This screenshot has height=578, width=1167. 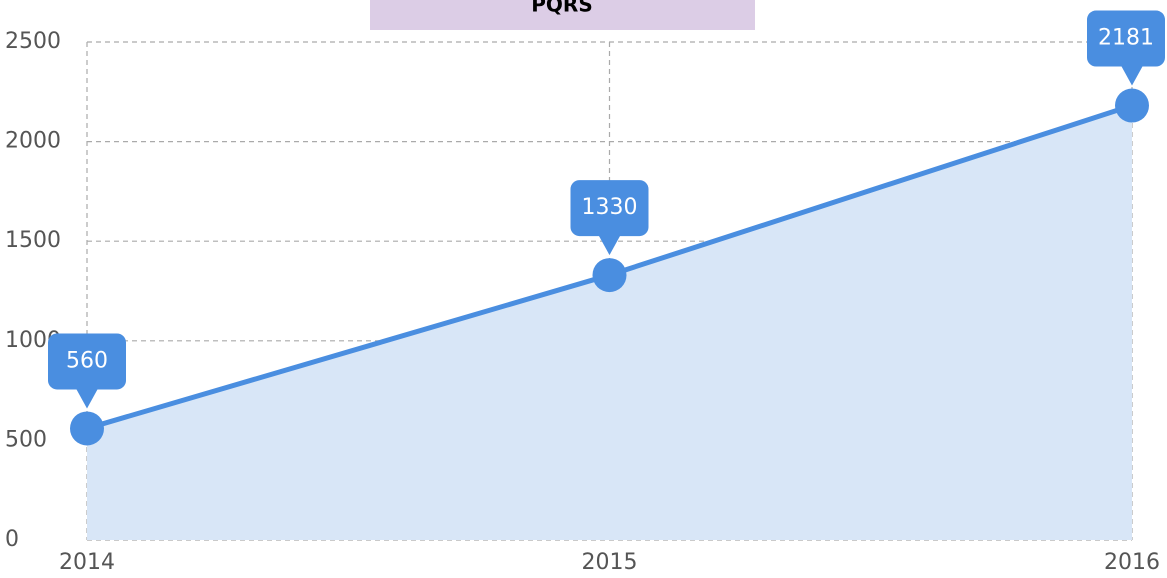 What do you see at coordinates (561, 8) in the screenshot?
I see `chart-title: PQRS` at bounding box center [561, 8].